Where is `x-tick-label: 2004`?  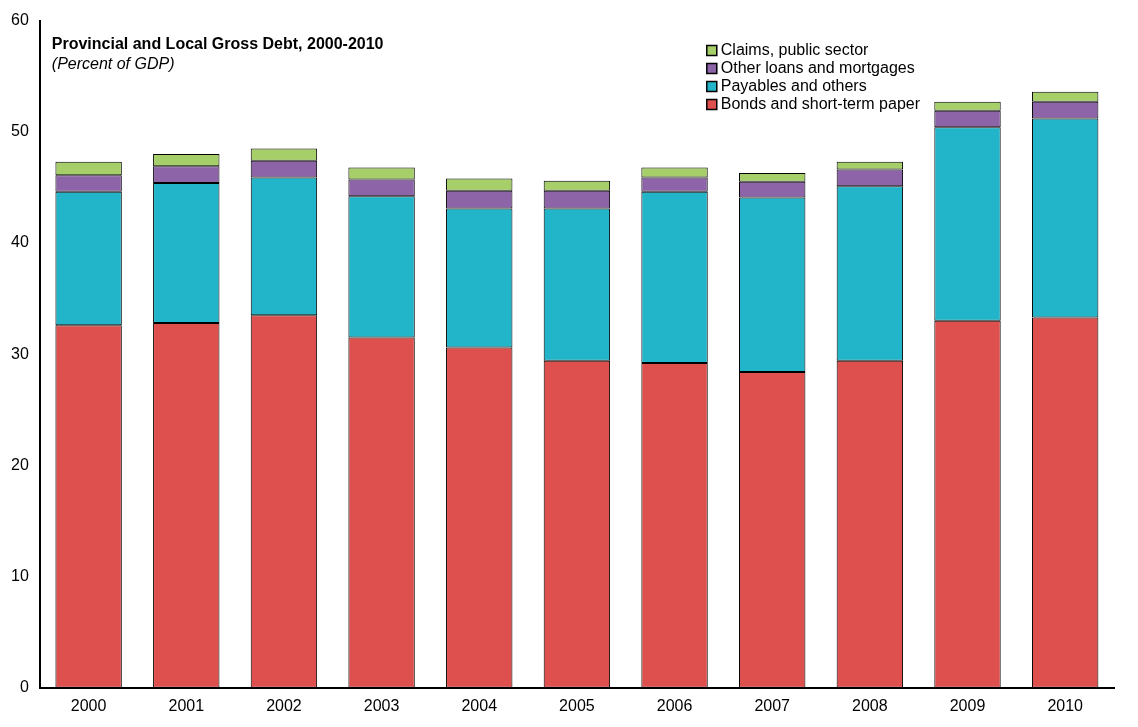
x-tick-label: 2004 is located at coordinates (479, 705).